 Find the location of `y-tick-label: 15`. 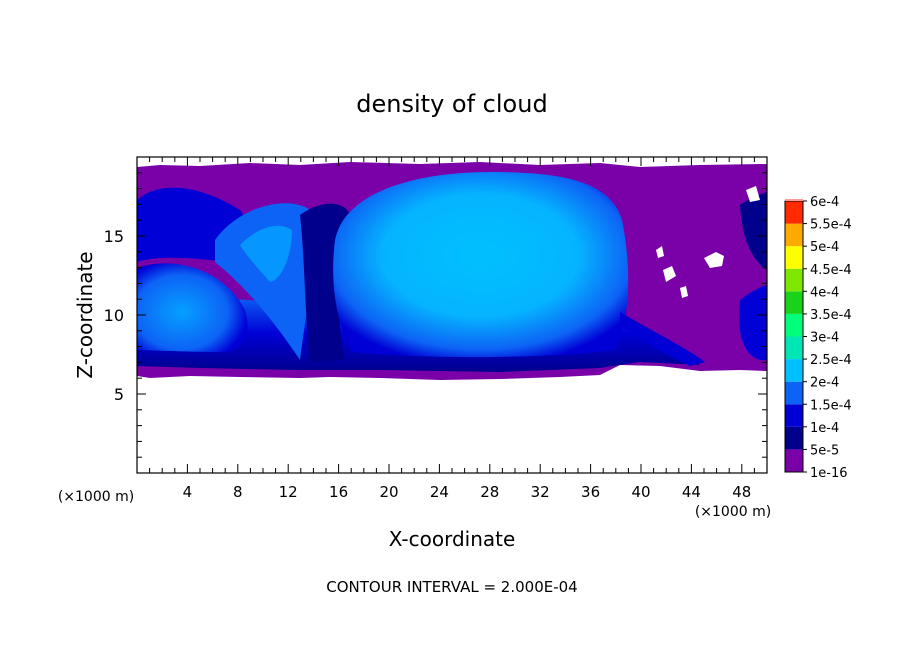

y-tick-label: 15 is located at coordinates (114, 236).